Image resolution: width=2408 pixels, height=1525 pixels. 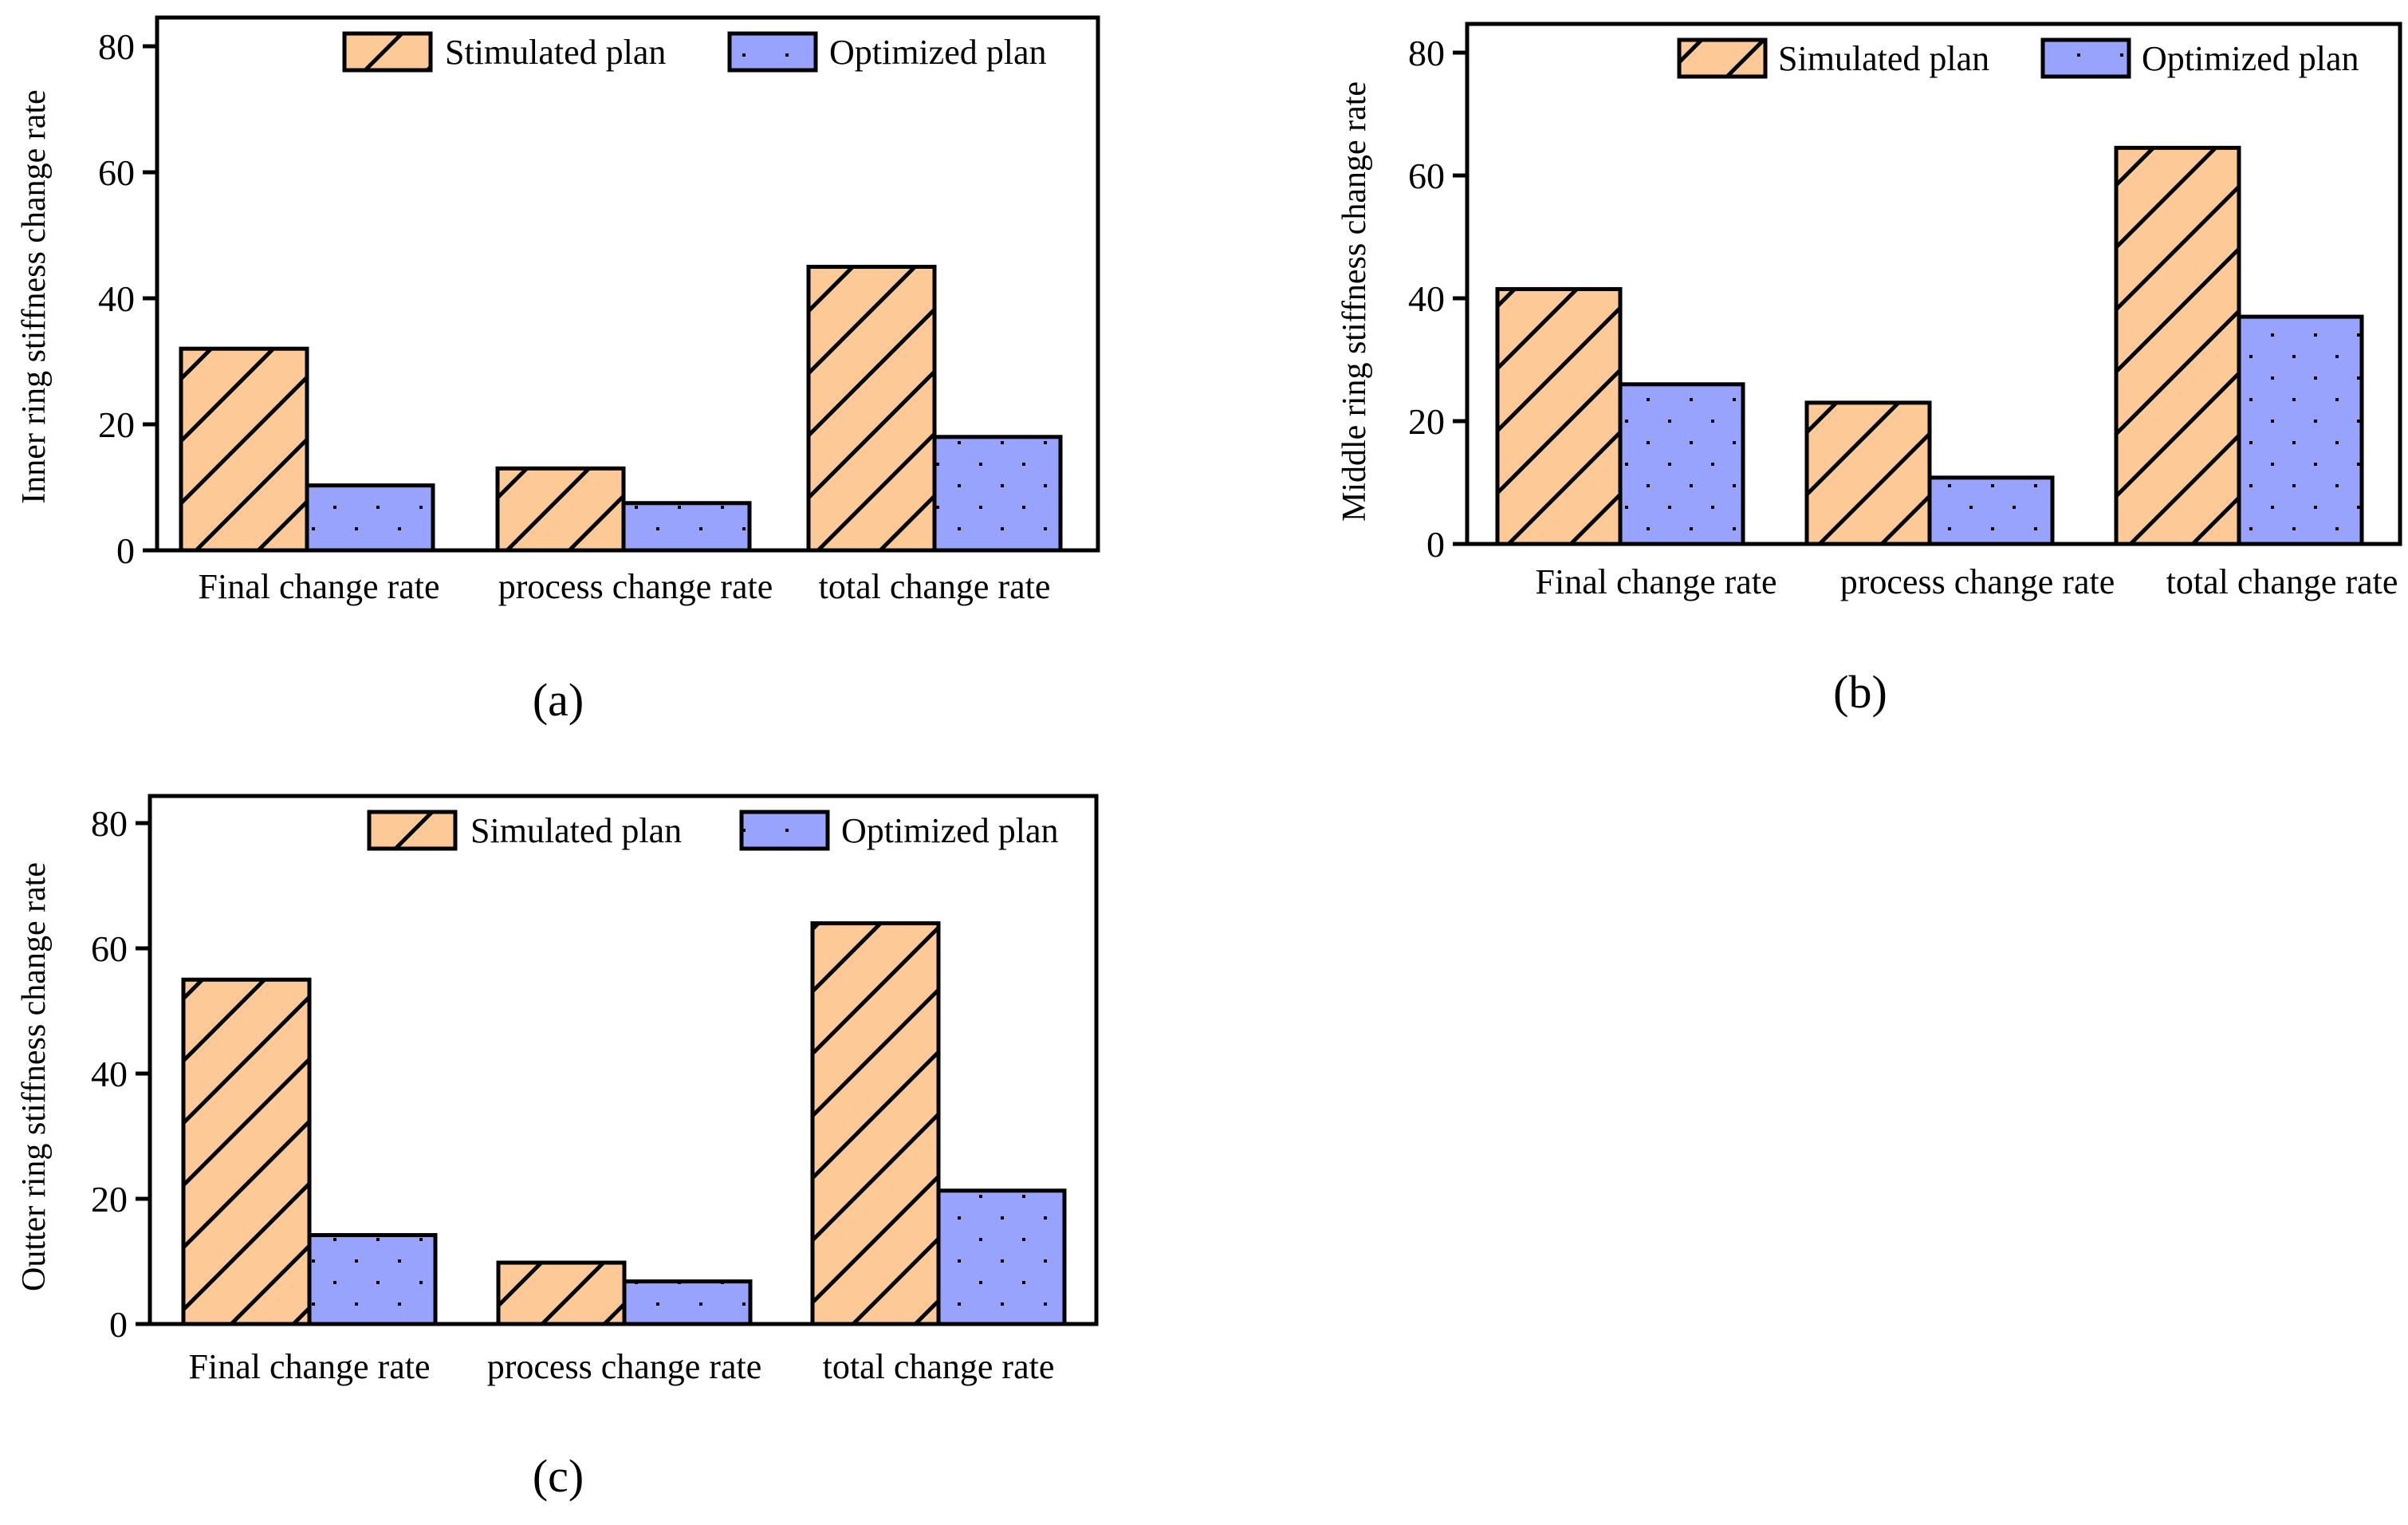 I want to click on panel-label: (a), so click(x=558, y=700).